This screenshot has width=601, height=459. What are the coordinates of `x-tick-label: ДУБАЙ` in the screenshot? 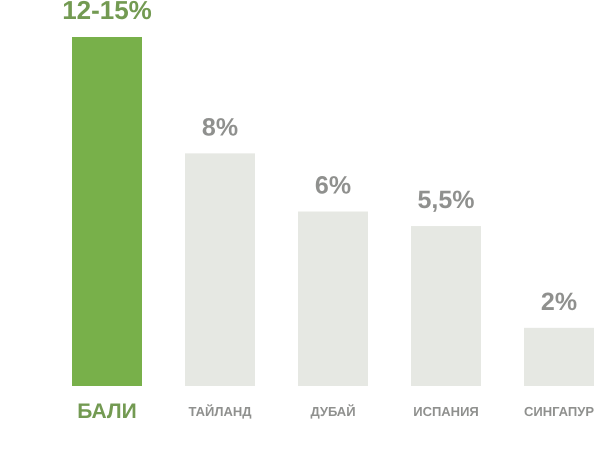 It's located at (333, 411).